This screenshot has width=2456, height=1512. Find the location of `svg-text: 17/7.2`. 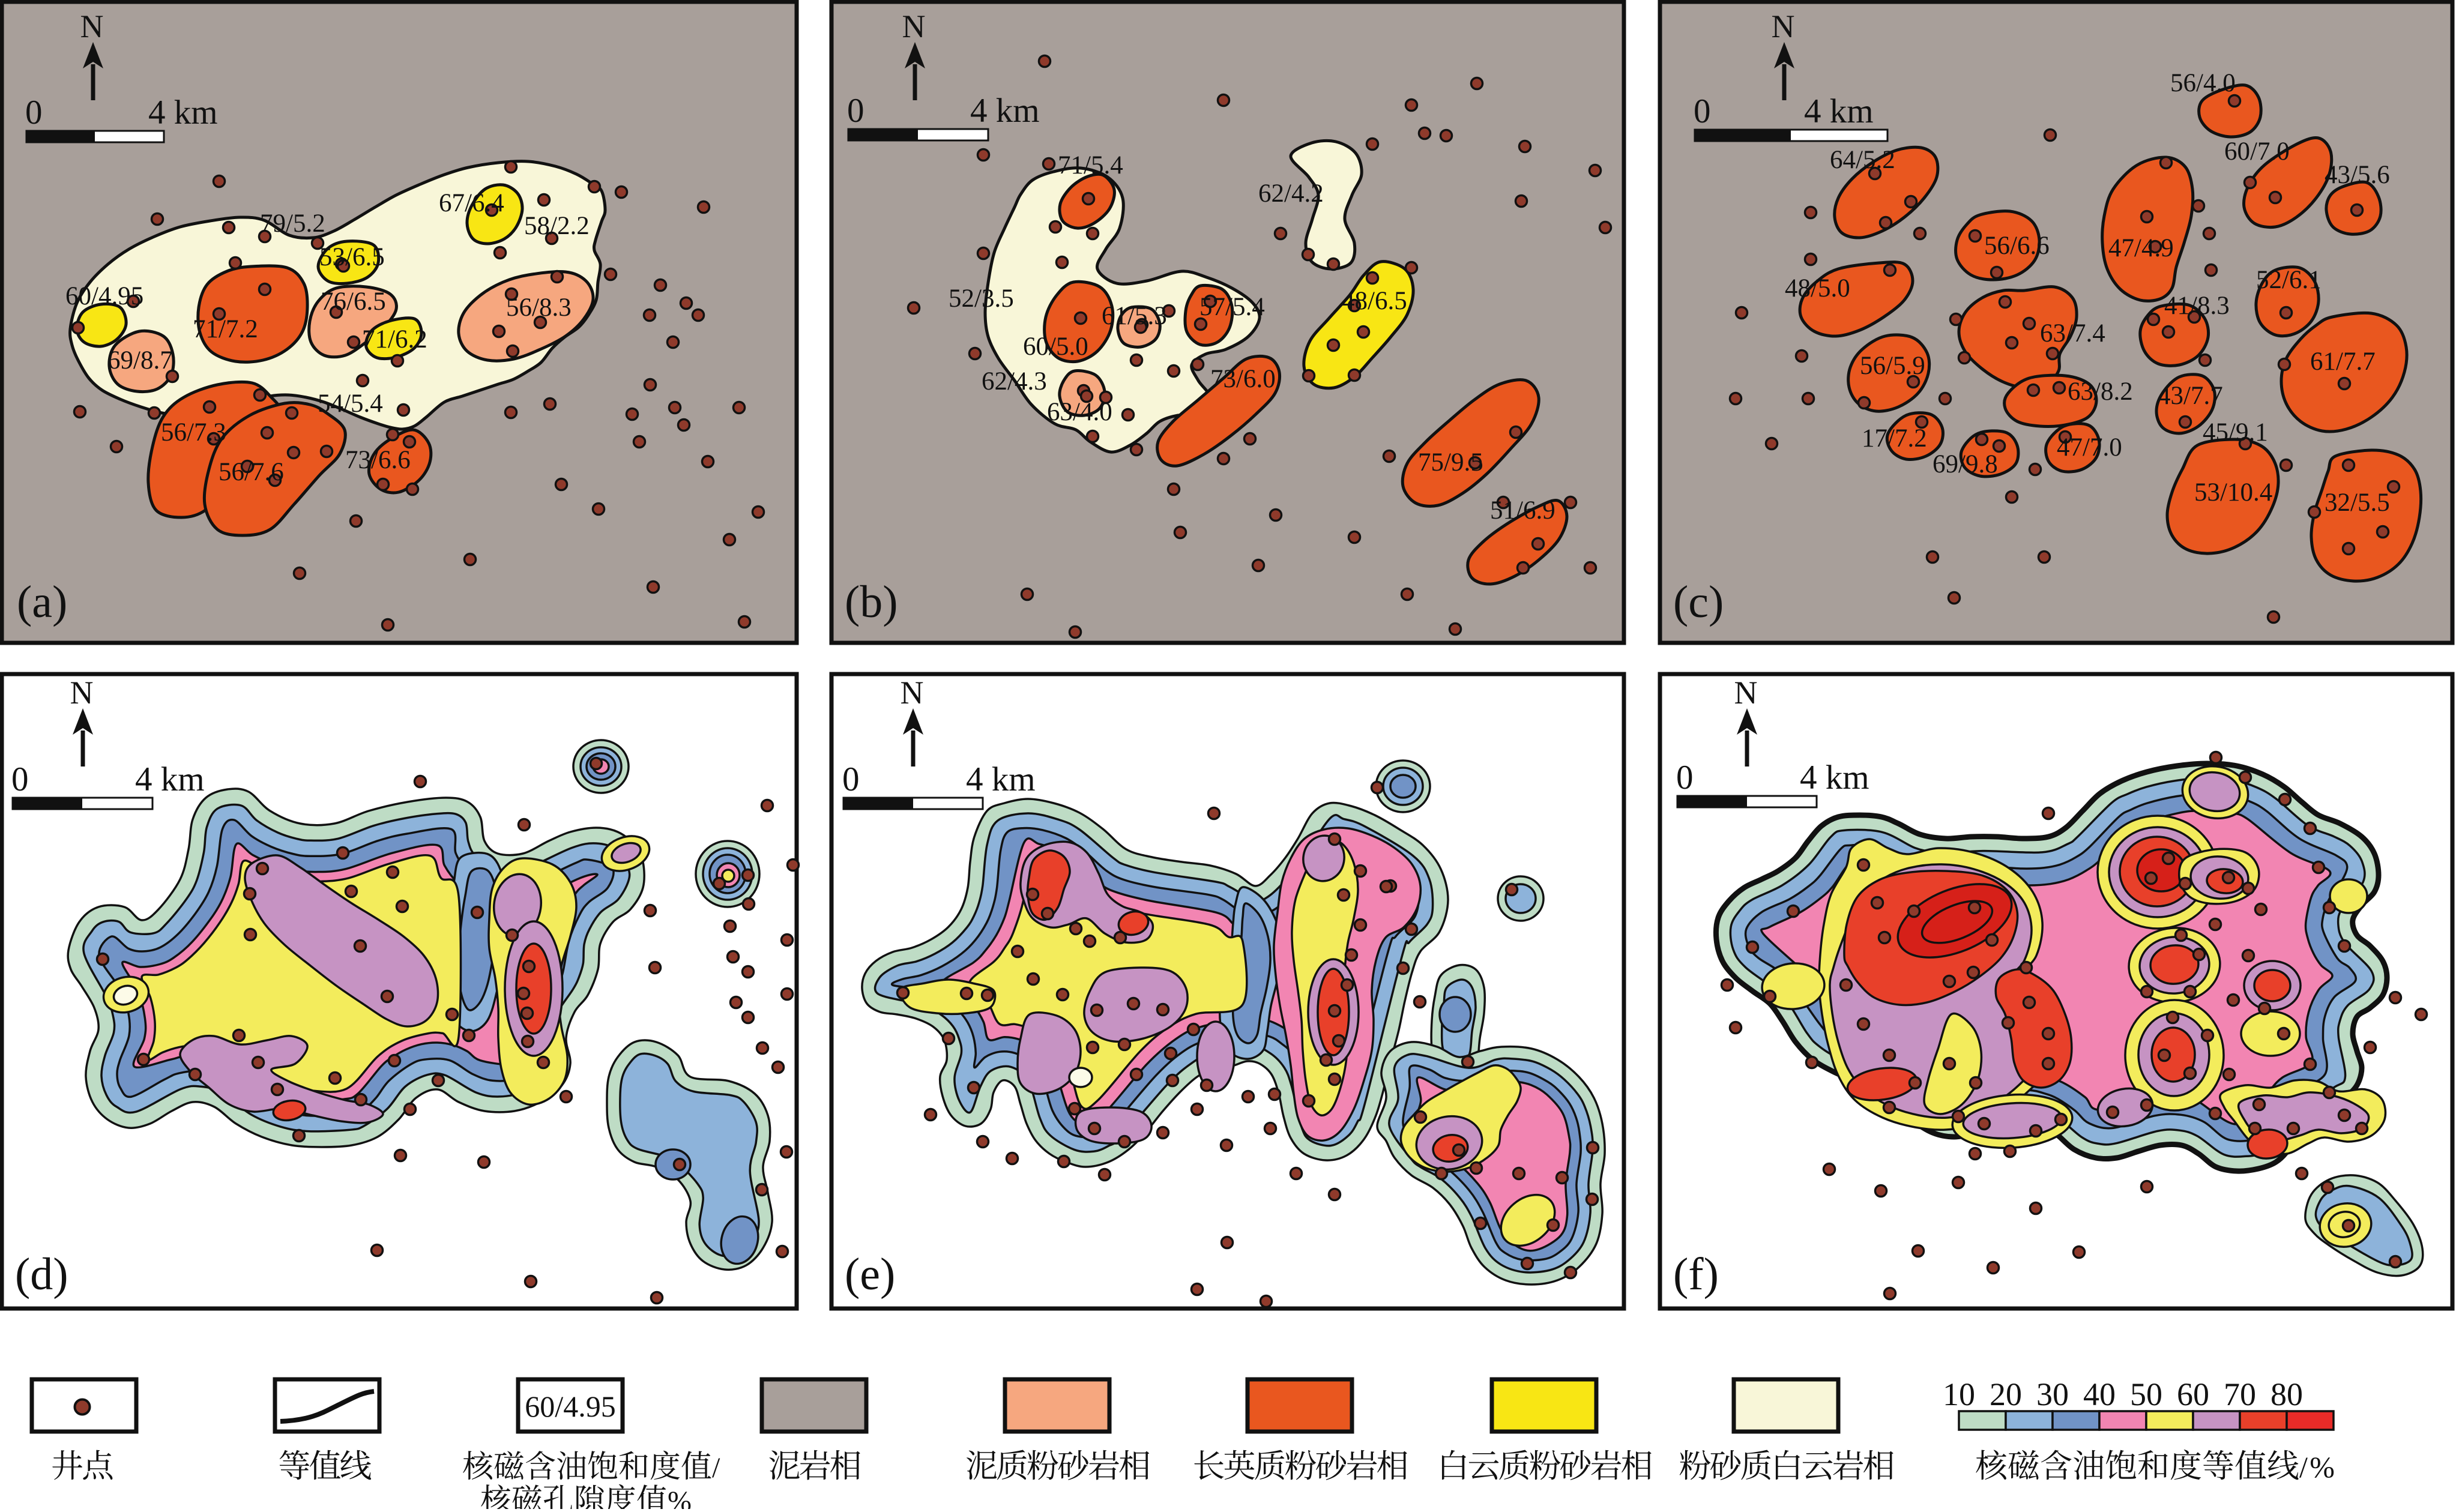

svg-text: 17/7.2 is located at coordinates (1894, 438).